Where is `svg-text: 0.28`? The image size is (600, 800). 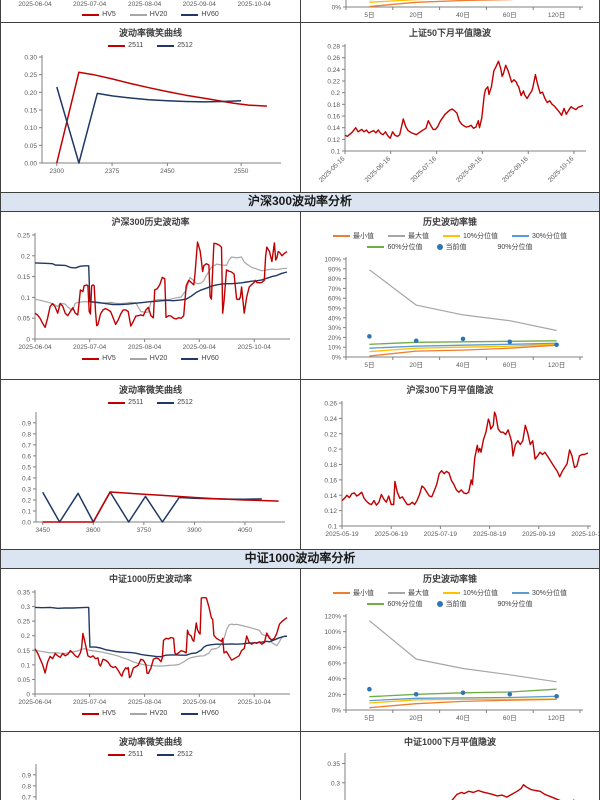
svg-text: 0.28 is located at coordinates (333, 47).